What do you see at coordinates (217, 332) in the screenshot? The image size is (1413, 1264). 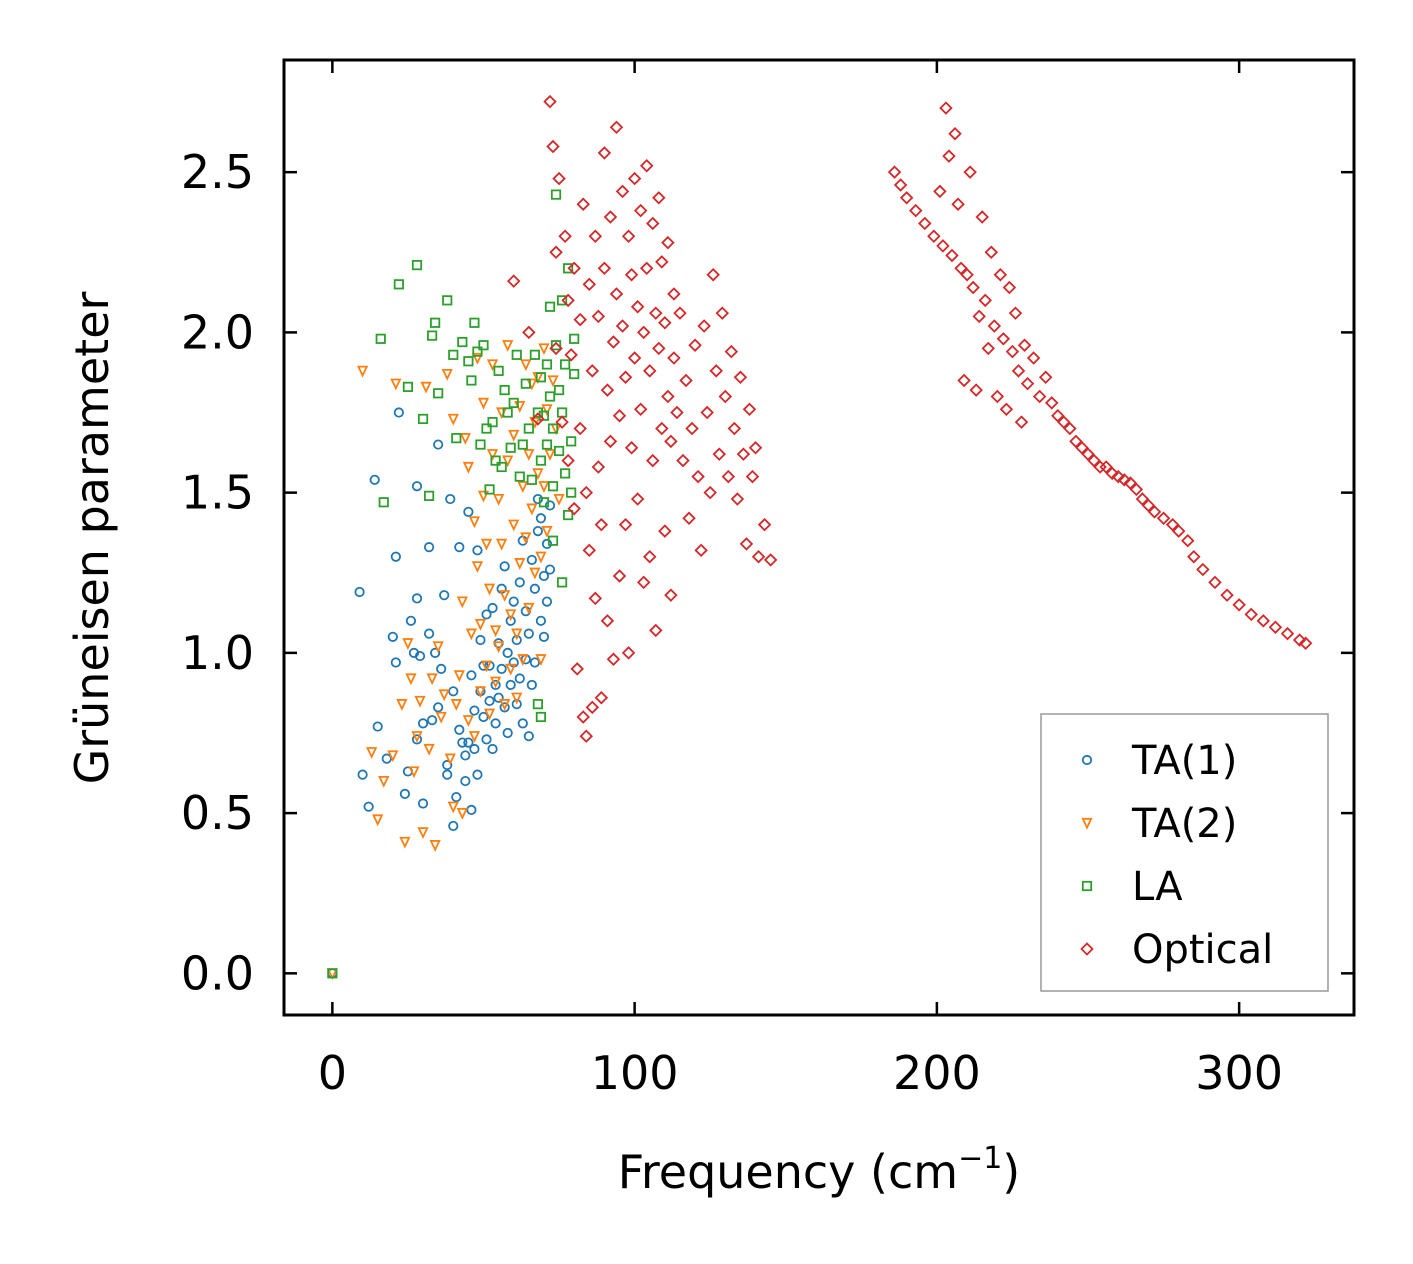 I see `y-tick-label: 2.0` at bounding box center [217, 332].